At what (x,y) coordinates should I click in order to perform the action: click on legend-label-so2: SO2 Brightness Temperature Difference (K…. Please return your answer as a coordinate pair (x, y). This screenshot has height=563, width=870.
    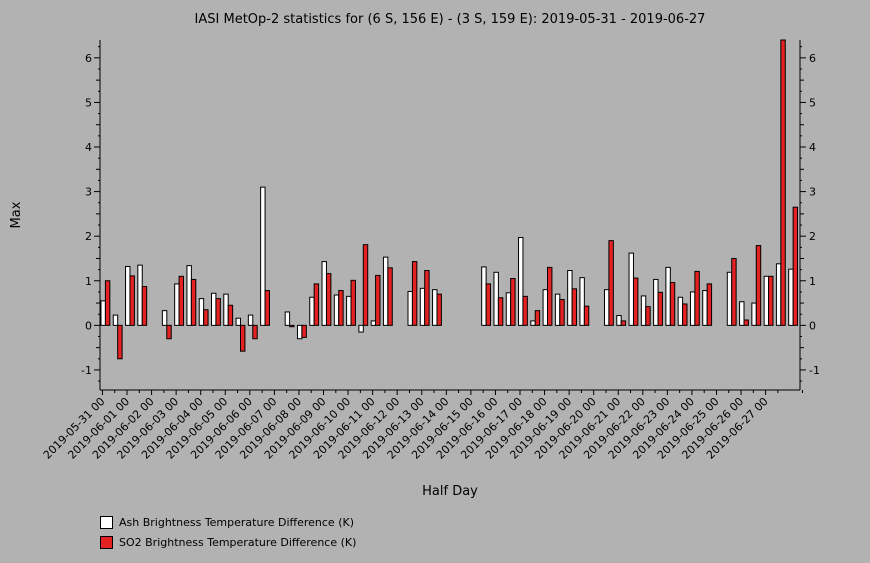
    Looking at the image, I should click on (238, 542).